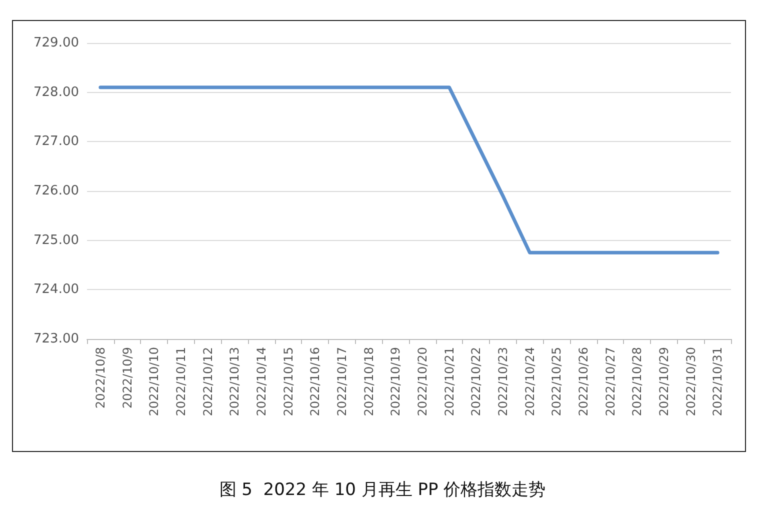 This screenshot has width=765, height=527. I want to click on x-tick-label: 2022/10/15, so click(288, 381).